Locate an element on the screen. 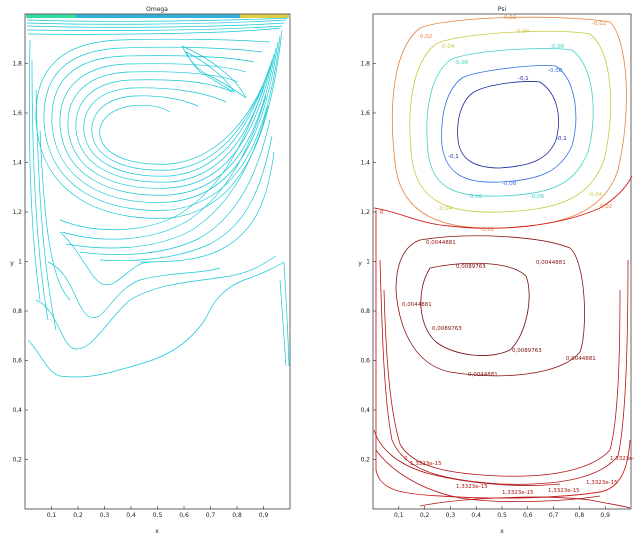 The image size is (634, 541). omega-top-wall-band-left is located at coordinates (51, 16).